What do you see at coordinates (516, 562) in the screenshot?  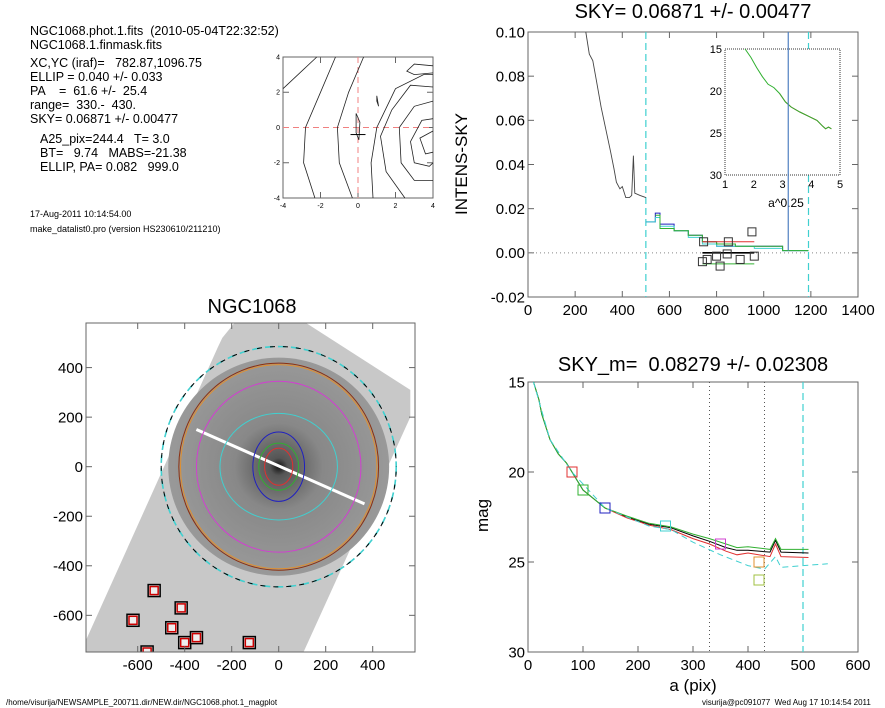 I see `mag-ytick-label: 25` at bounding box center [516, 562].